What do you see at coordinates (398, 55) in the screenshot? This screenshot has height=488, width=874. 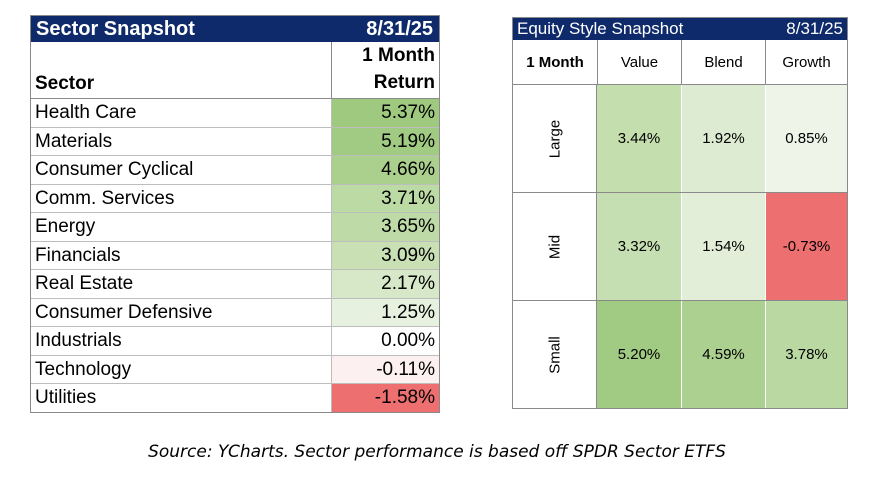 I see `return-column-label-line1: 1 Month` at bounding box center [398, 55].